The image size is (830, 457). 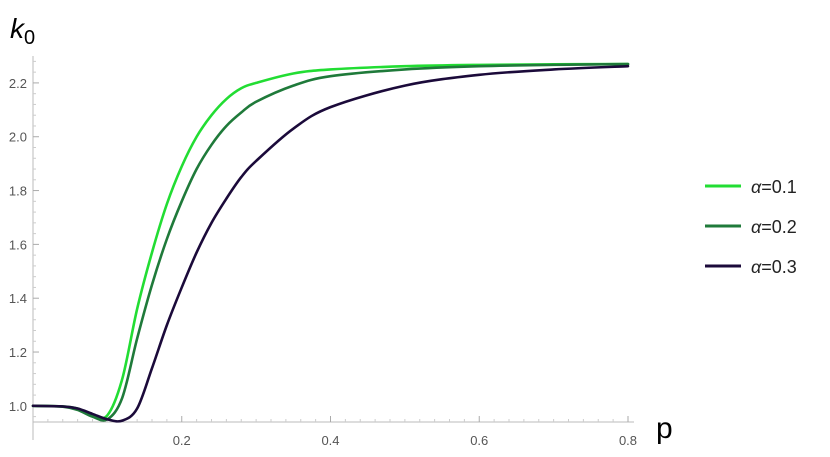 I want to click on y-tick-label: 1.0, so click(x=18, y=406).